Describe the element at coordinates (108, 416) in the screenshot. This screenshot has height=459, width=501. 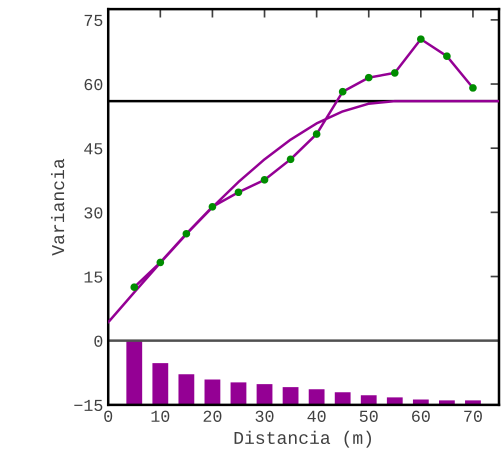
I see `x-tick-label: 0` at that location.